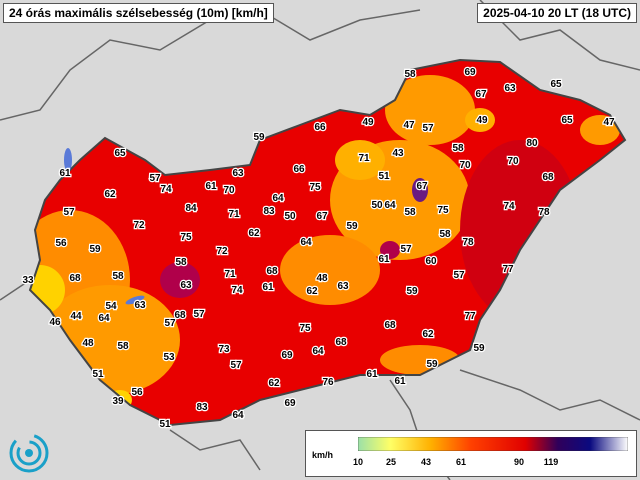 The image size is (640, 480). I want to click on station-wind-value: 77, so click(470, 316).